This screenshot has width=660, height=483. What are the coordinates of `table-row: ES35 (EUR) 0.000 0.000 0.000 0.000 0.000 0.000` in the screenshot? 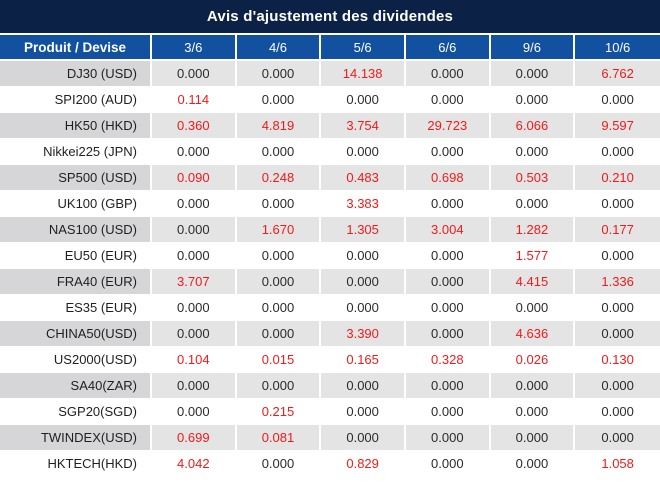 It's located at (330, 308).